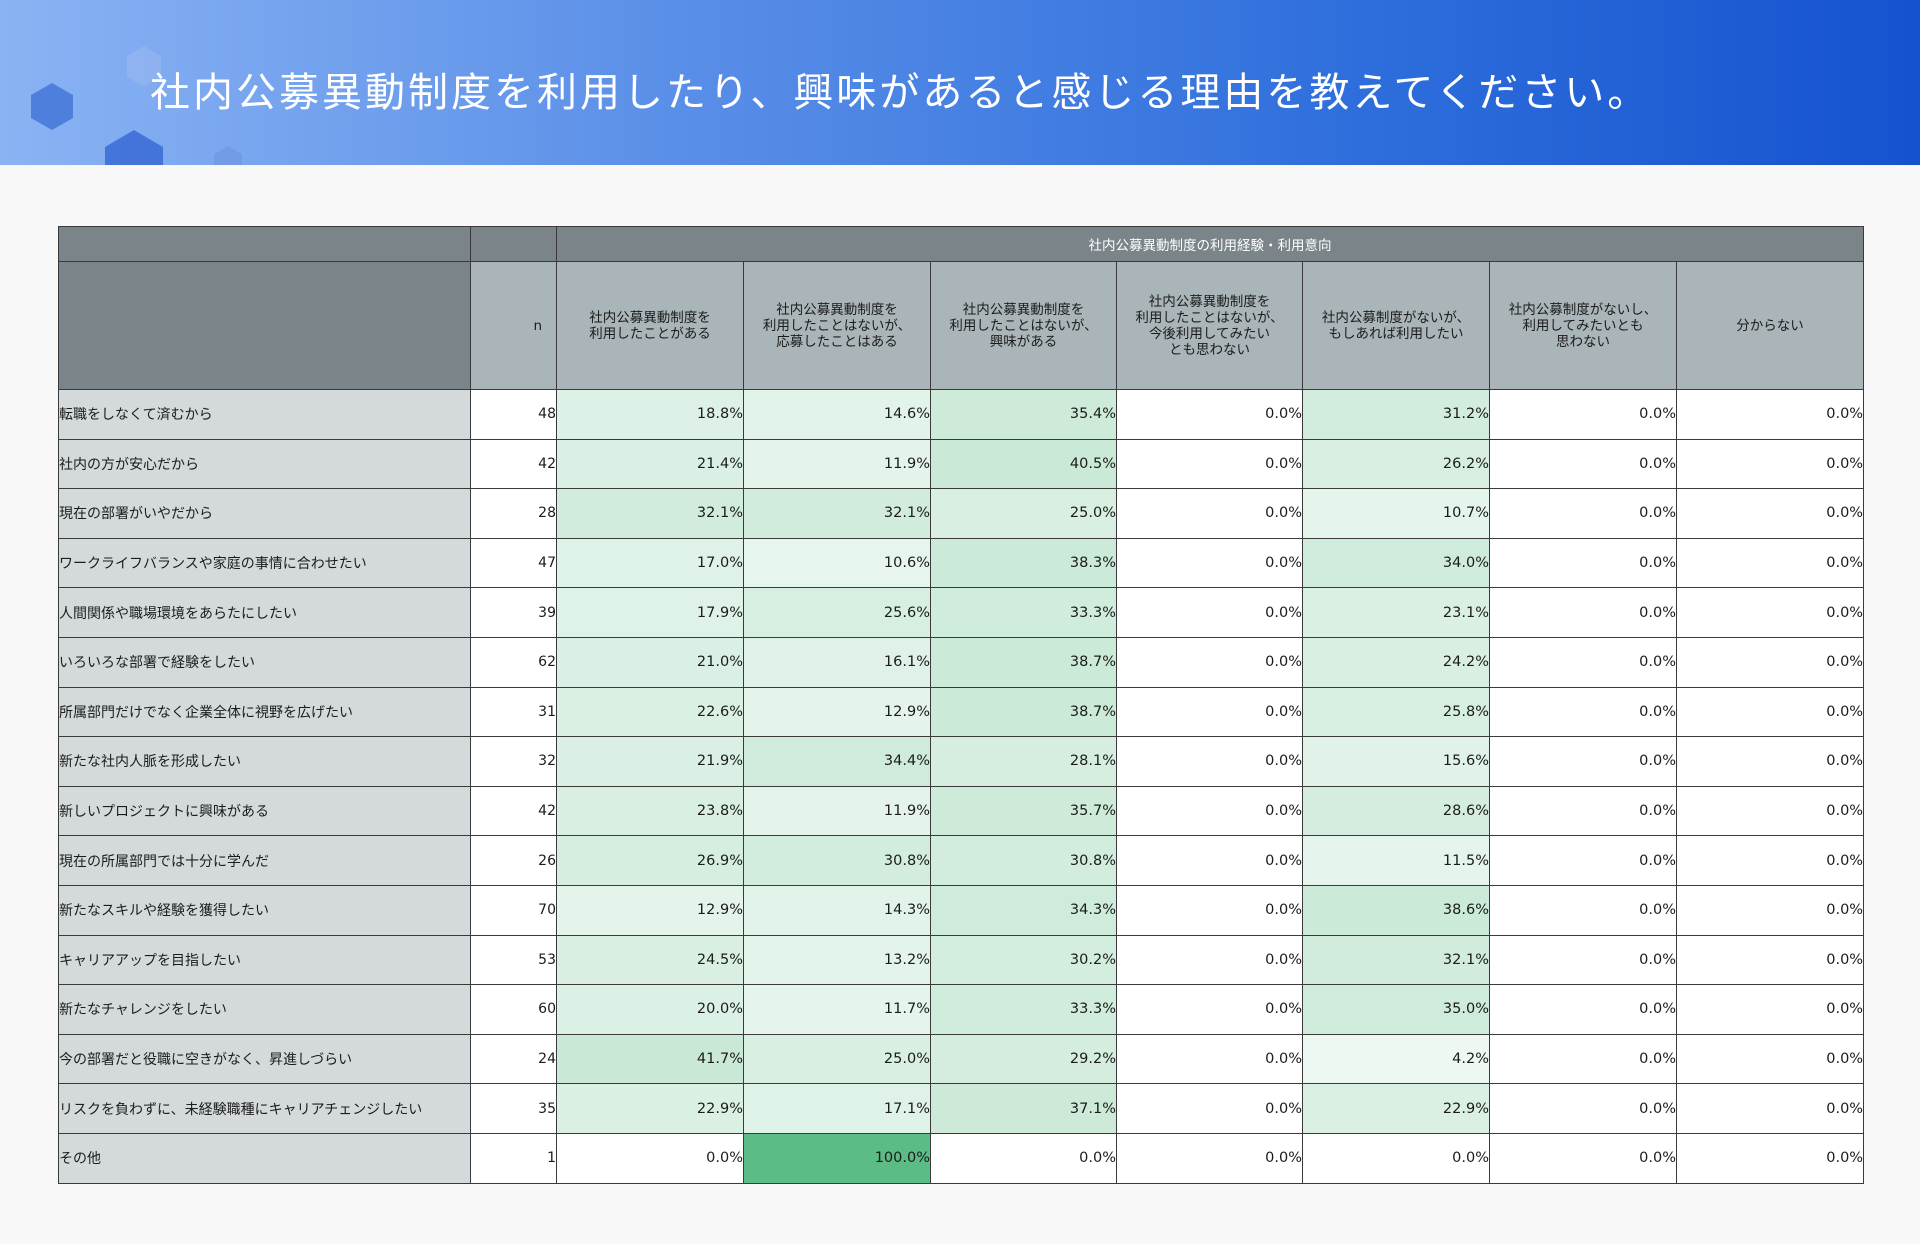 This screenshot has height=1244, width=1920. Describe the element at coordinates (1396, 333) in the screenshot. I see `column-header-line: もしあれば利用したい` at that location.